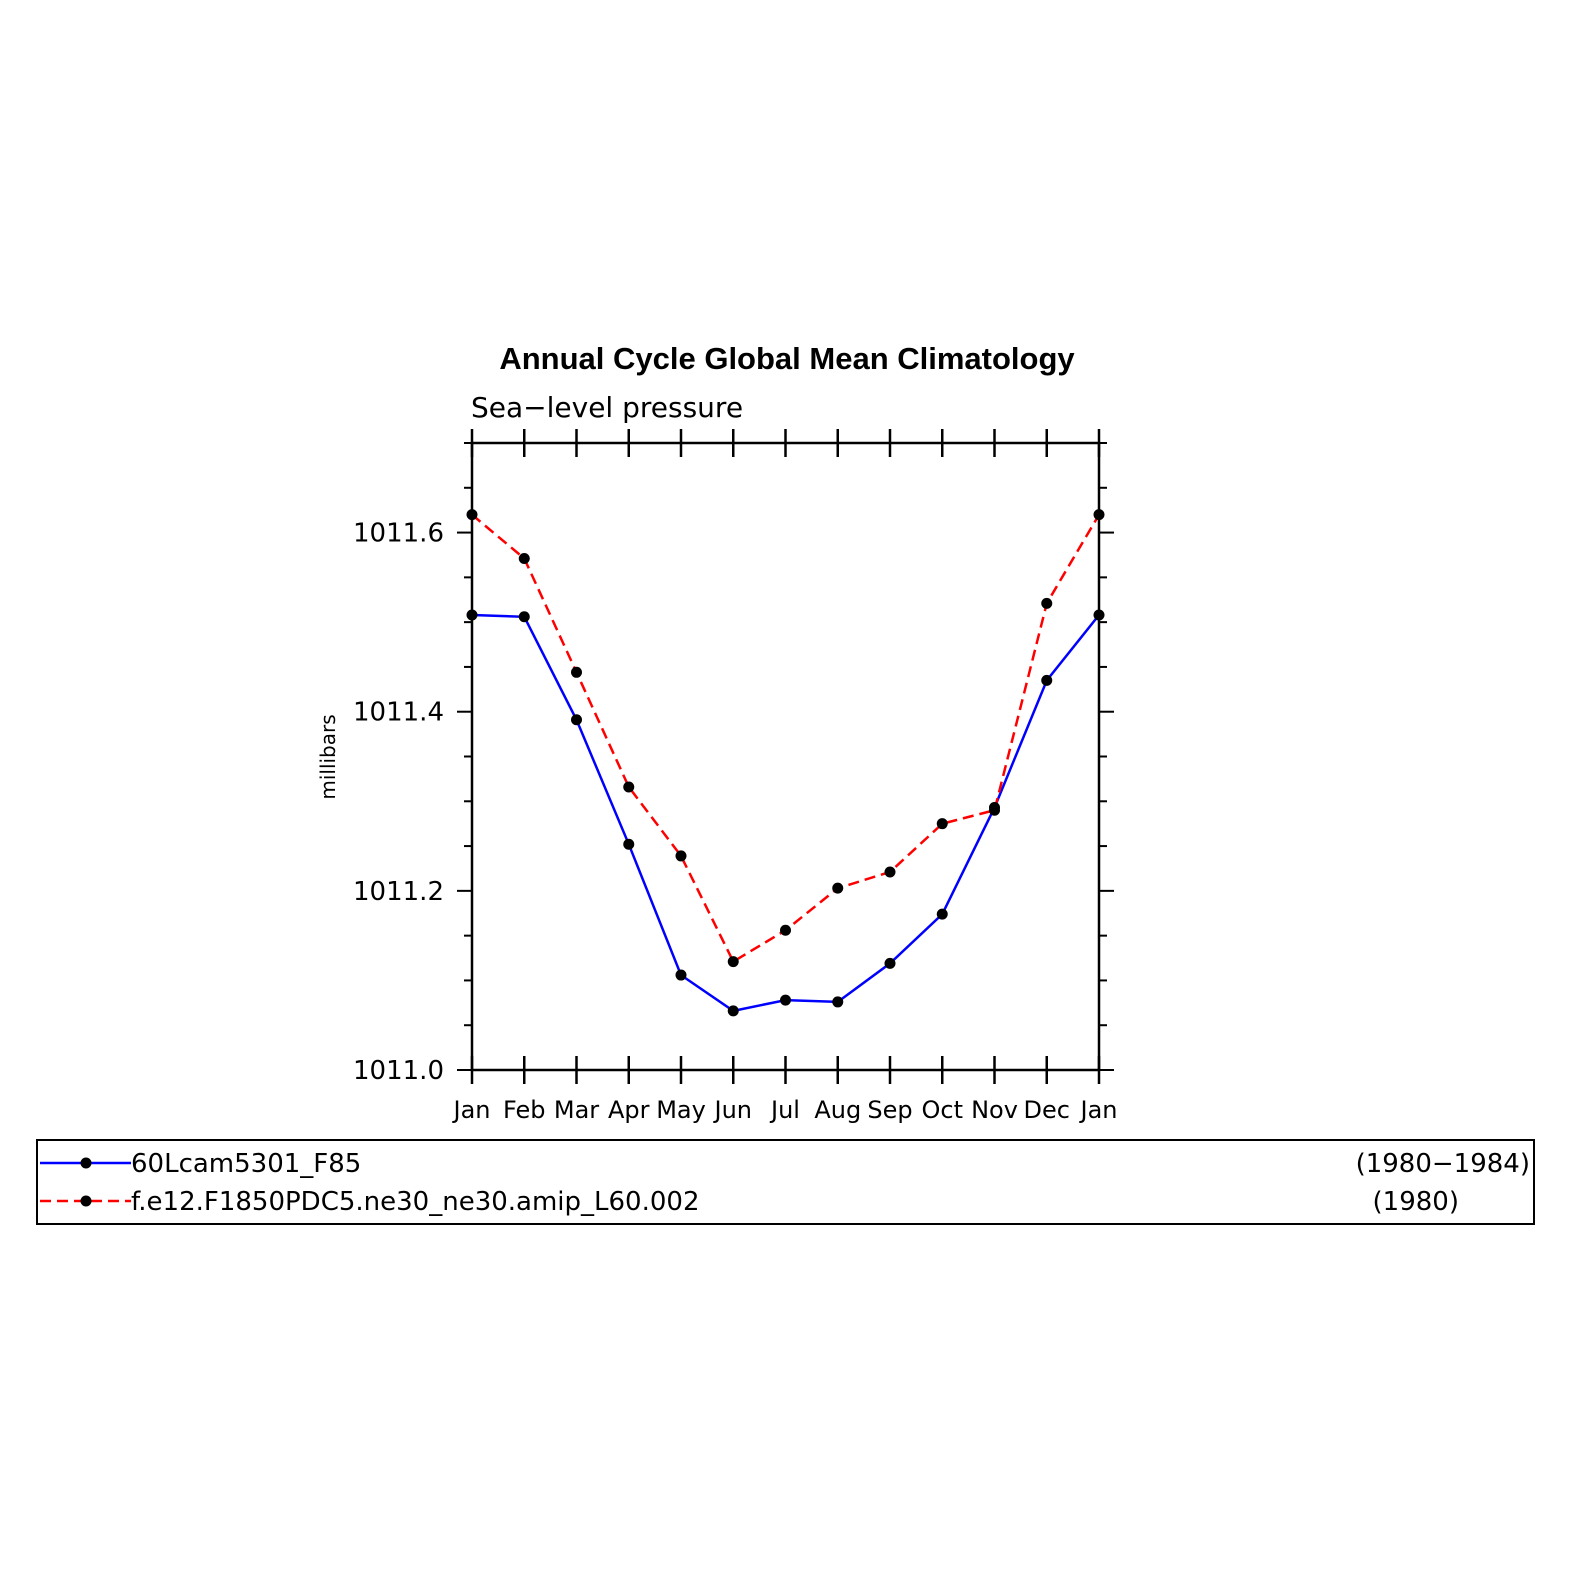 Image resolution: width=1575 pixels, height=1575 pixels. Describe the element at coordinates (629, 1110) in the screenshot. I see `x-tick-label: Apr` at that location.